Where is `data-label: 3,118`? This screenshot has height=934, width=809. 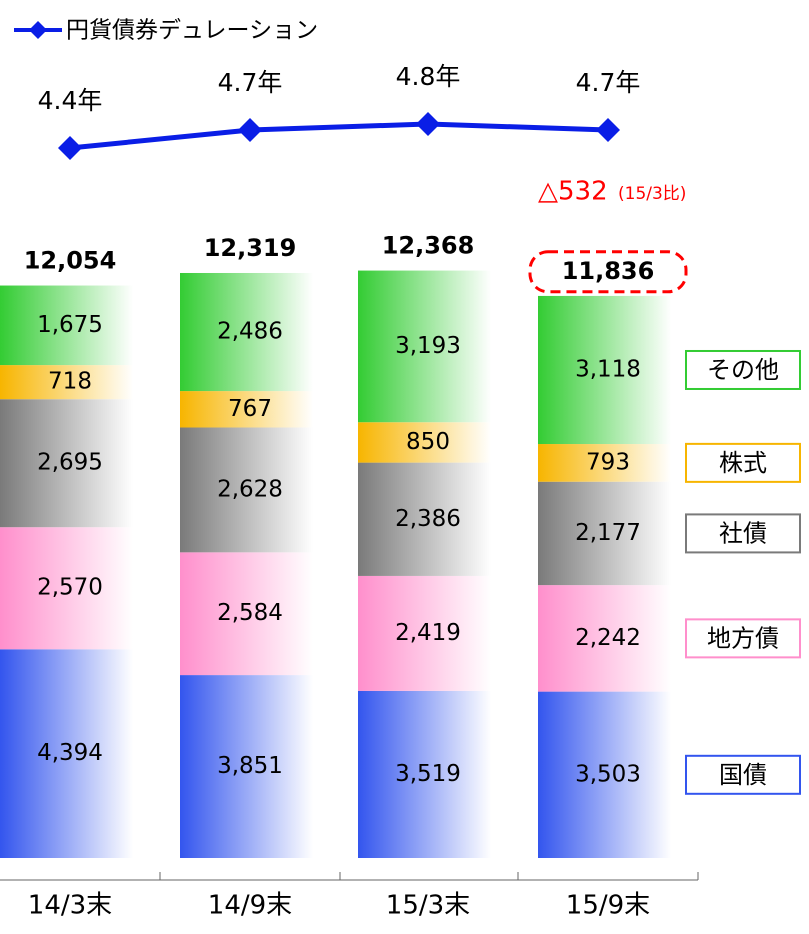
data-label: 3,118 is located at coordinates (608, 369).